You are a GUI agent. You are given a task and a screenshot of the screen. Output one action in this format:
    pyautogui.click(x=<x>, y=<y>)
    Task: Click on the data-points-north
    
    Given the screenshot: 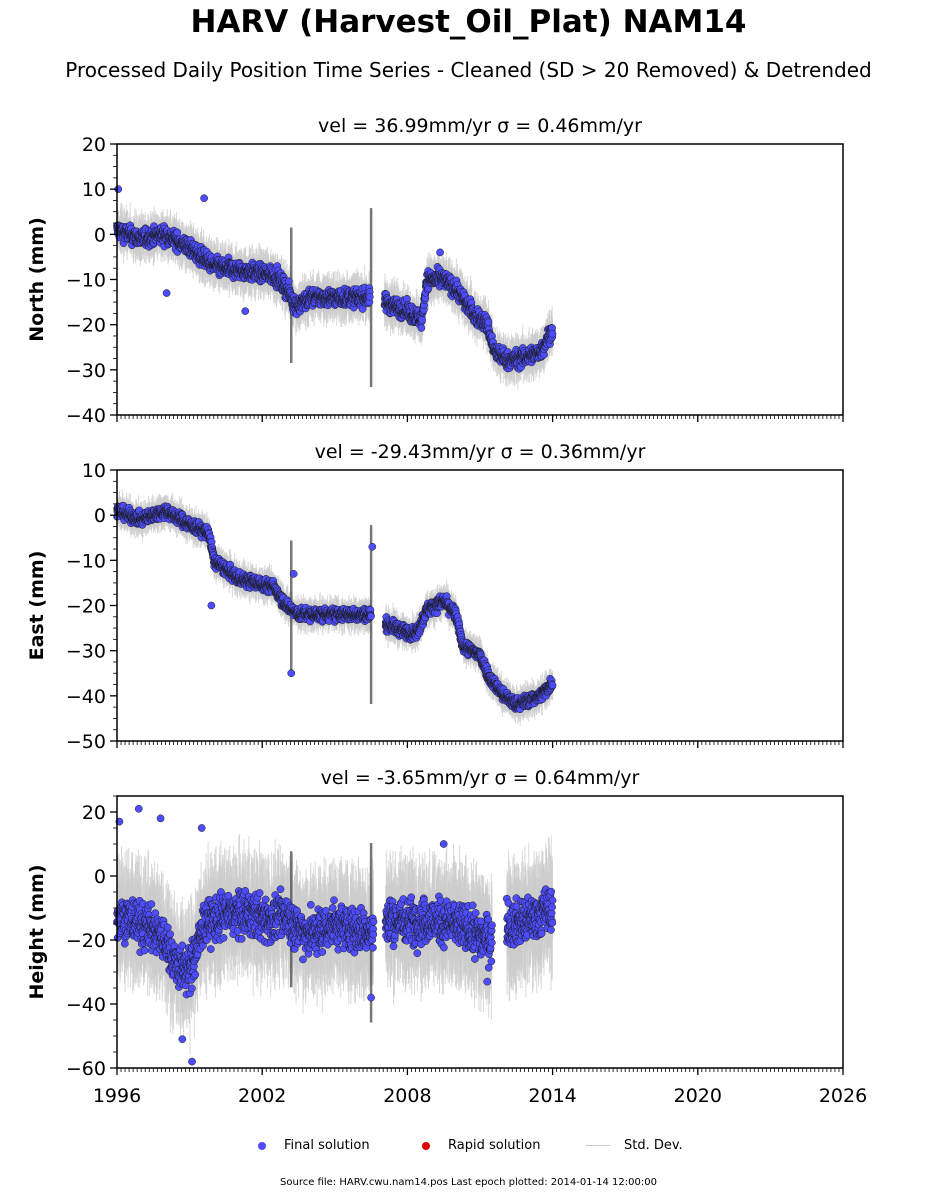 What is the action you would take?
    pyautogui.click(x=335, y=279)
    